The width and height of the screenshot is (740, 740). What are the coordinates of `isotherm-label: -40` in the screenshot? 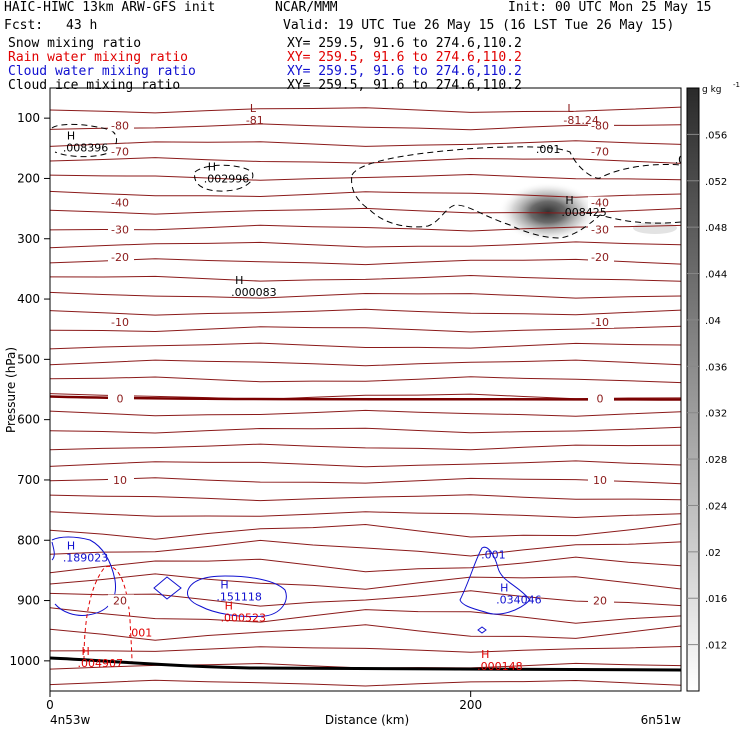 It's located at (120, 203).